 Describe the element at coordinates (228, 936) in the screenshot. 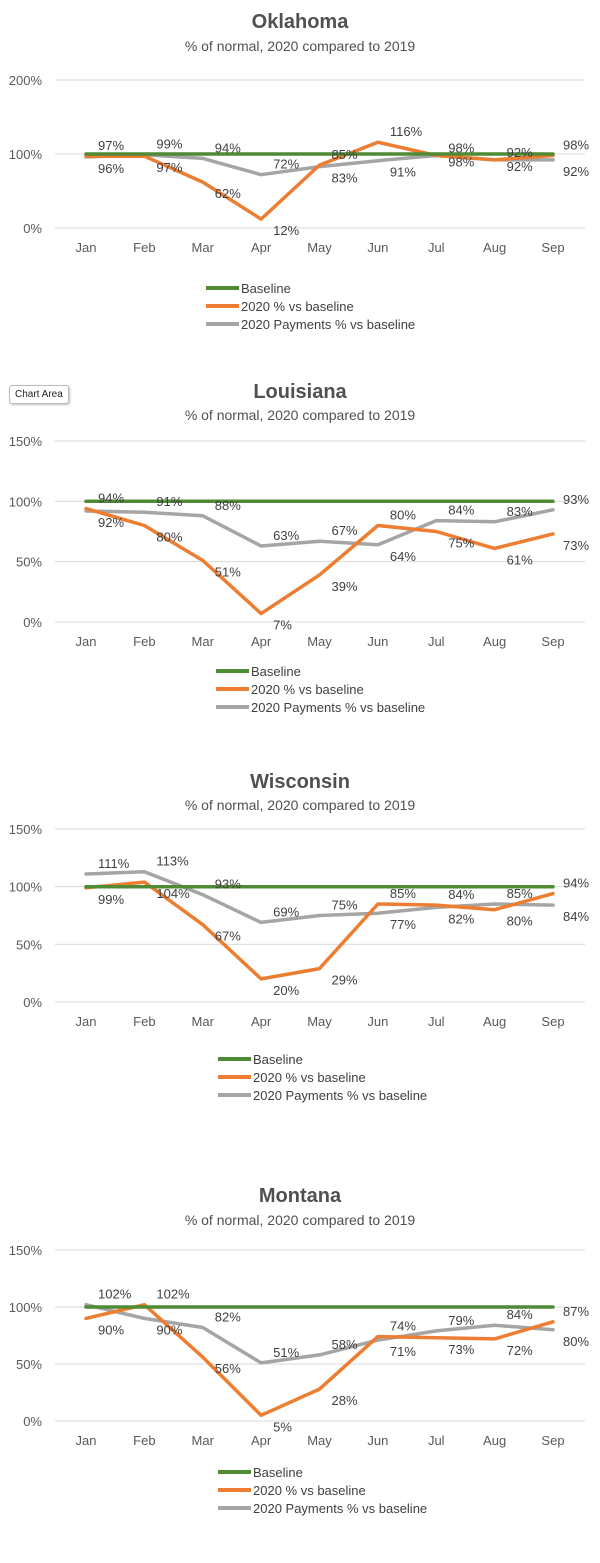

I see `data-label: 67%` at that location.